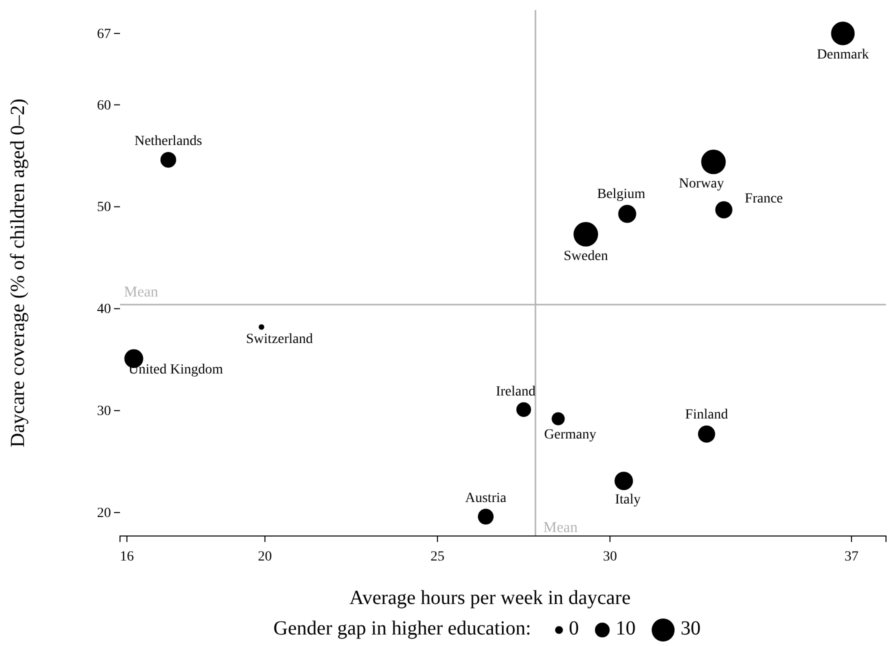 This screenshot has width=888, height=646. What do you see at coordinates (127, 556) in the screenshot?
I see `x-tick-label: 16` at bounding box center [127, 556].